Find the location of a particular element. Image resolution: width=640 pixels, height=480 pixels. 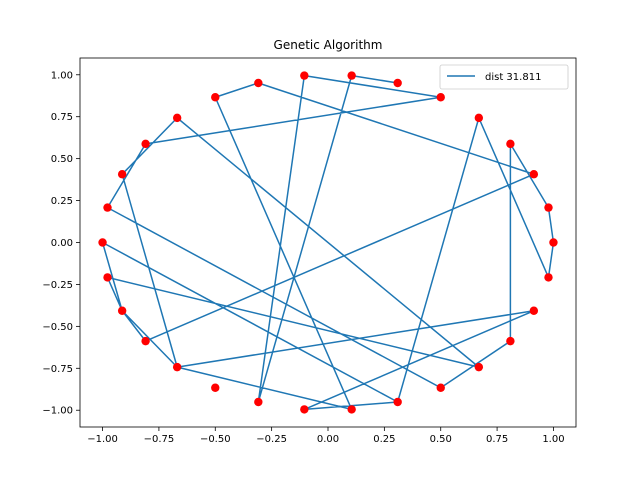

legend-box is located at coordinates (504, 77).